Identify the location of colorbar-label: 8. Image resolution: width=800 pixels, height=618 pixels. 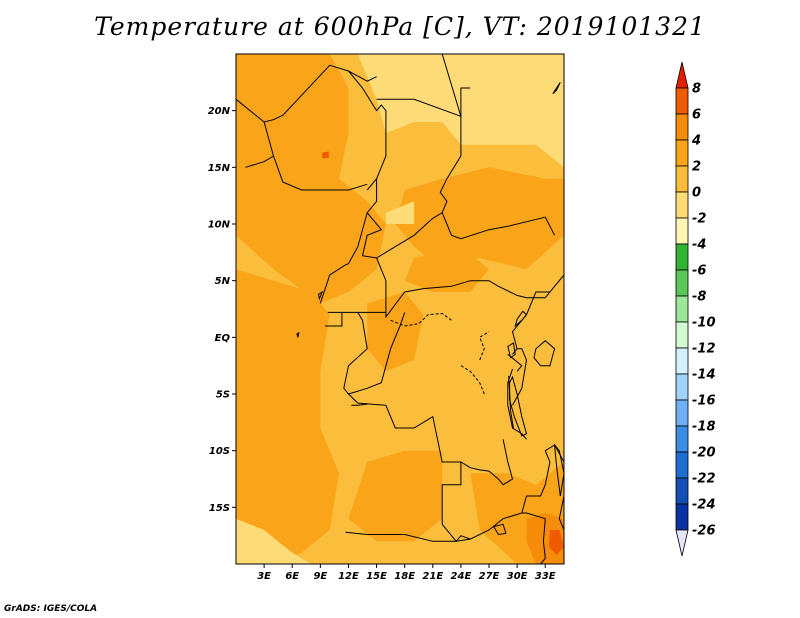
(696, 89).